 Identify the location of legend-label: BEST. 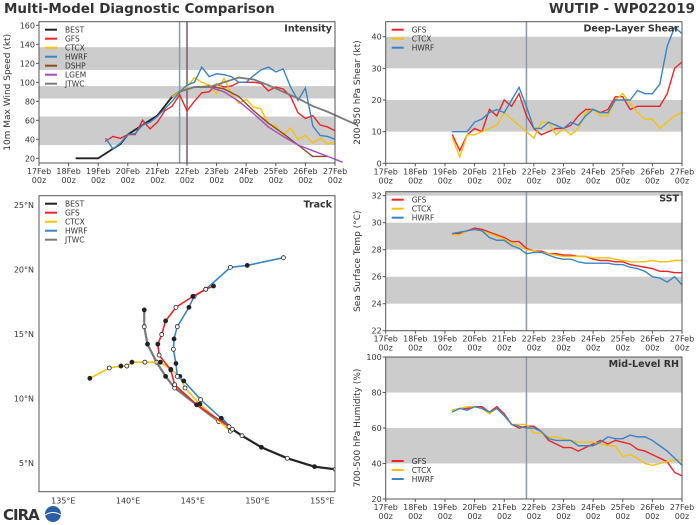
(75, 204).